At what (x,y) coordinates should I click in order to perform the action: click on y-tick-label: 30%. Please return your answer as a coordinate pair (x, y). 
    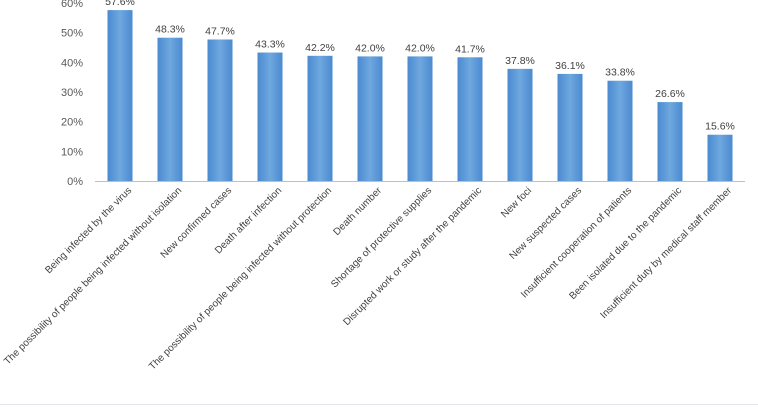
    Looking at the image, I should click on (72, 93).